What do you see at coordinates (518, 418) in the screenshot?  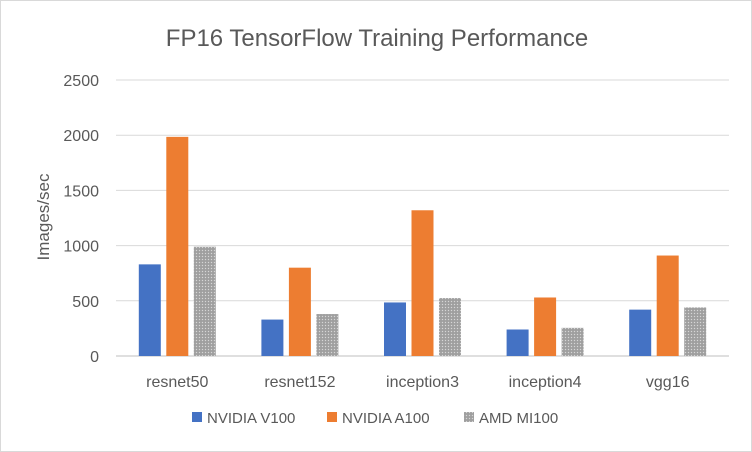 I see `legend-label: AMD MI100` at bounding box center [518, 418].